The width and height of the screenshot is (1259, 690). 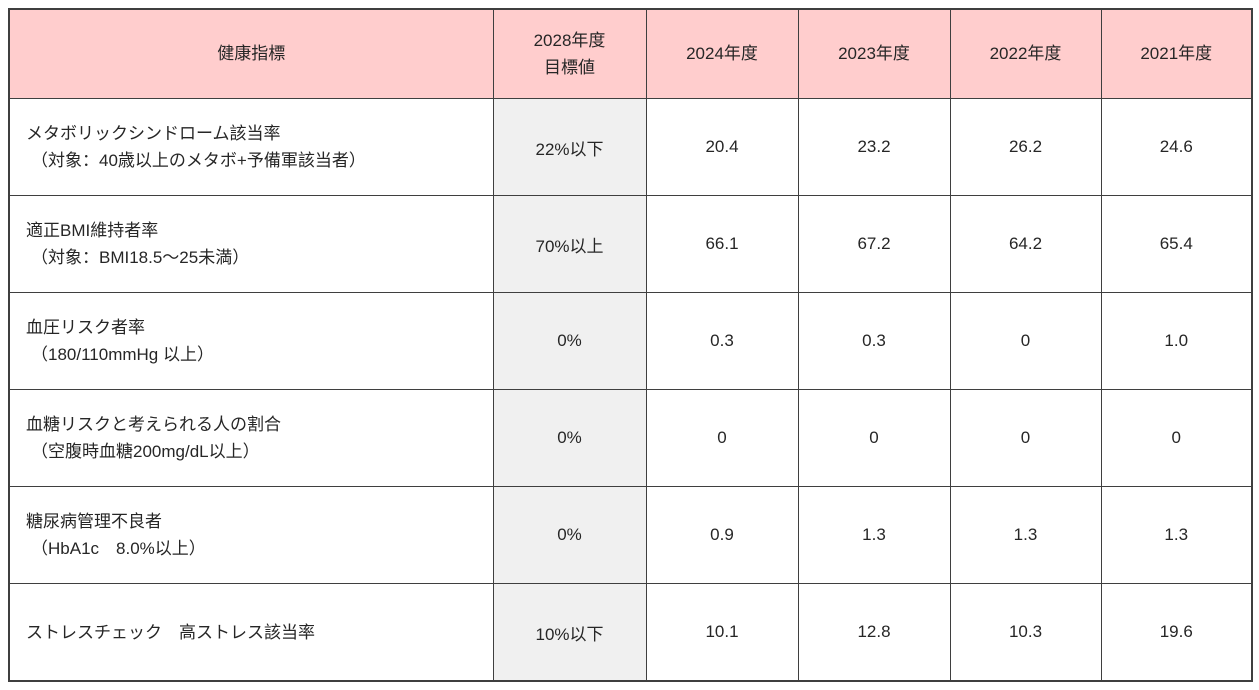 What do you see at coordinates (874, 244) in the screenshot?
I see `value-cell-2023: 67.2` at bounding box center [874, 244].